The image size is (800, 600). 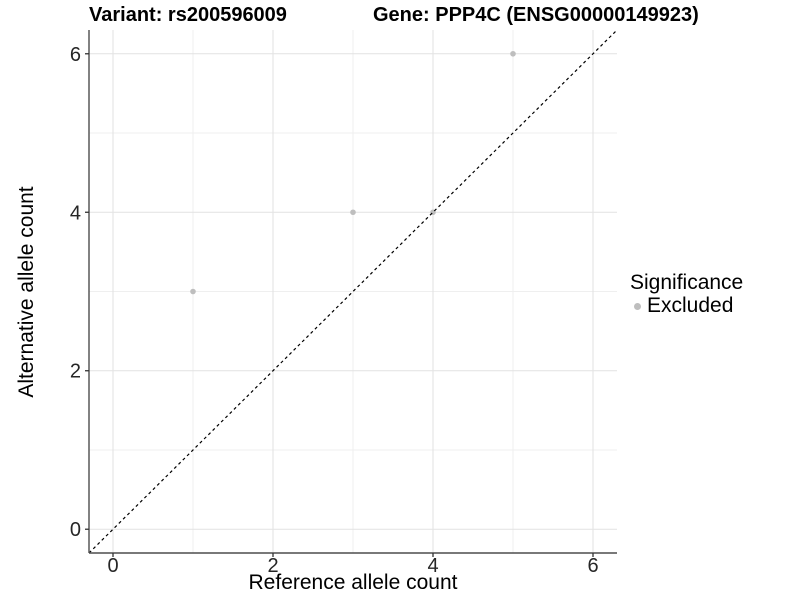 I want to click on legend-item-label: Excluded, so click(x=690, y=305).